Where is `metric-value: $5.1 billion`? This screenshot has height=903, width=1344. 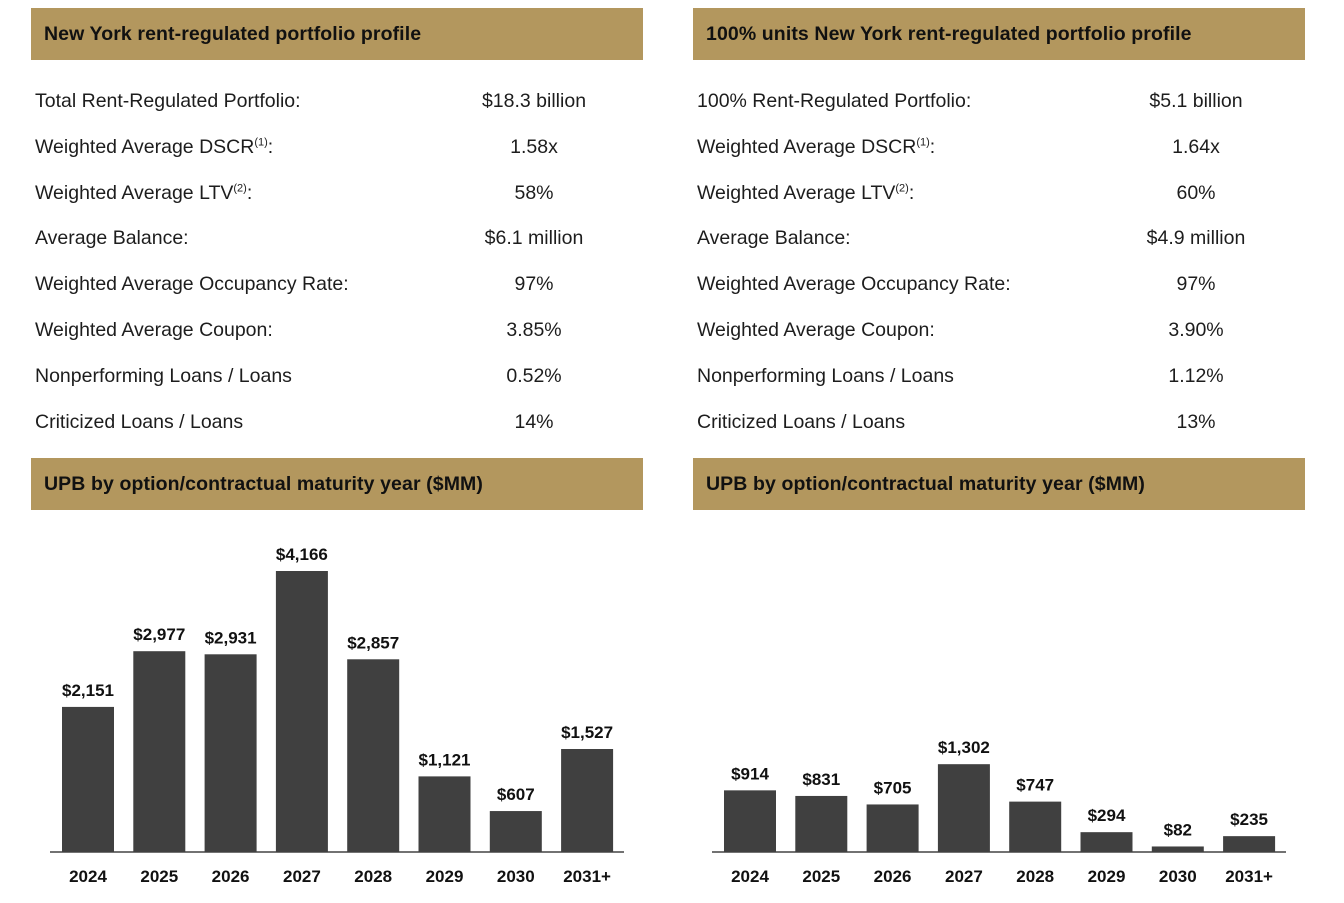
metric-value: $5.1 billion is located at coordinates (1196, 101).